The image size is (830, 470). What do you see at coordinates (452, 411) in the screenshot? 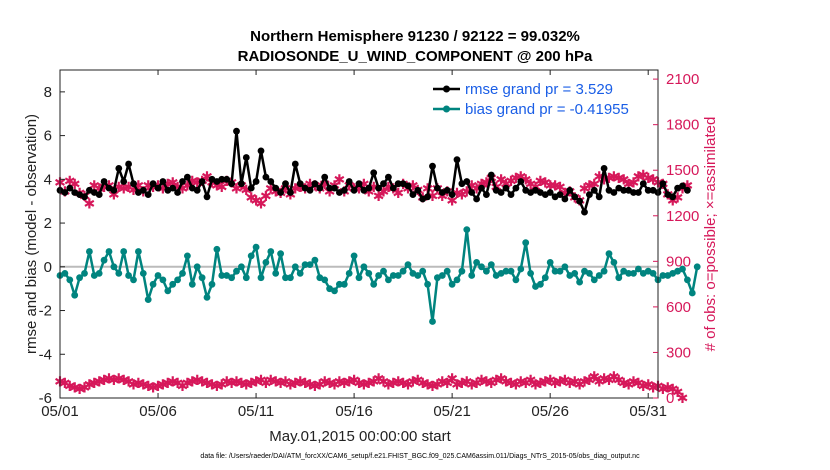
I see `x-tick-label: 05/21` at bounding box center [452, 411].